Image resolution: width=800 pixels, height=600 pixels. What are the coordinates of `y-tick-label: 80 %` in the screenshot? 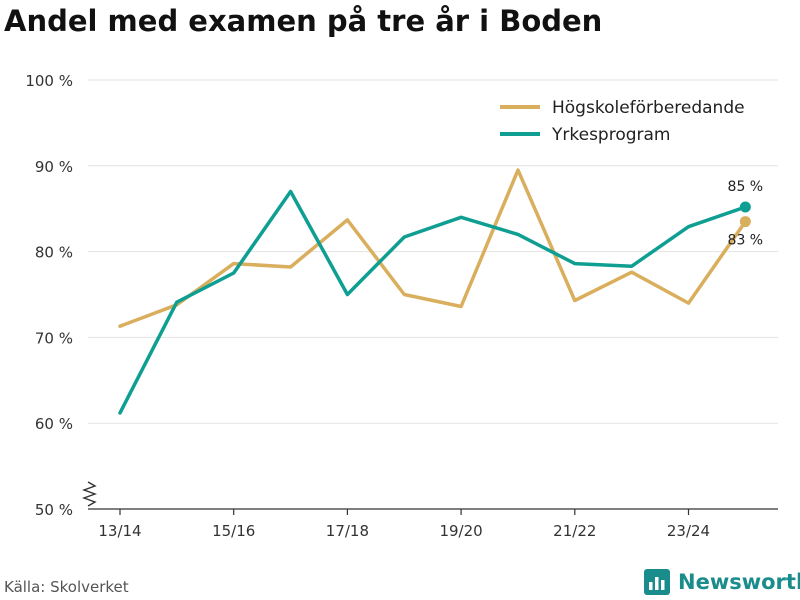 It's located at (54, 253).